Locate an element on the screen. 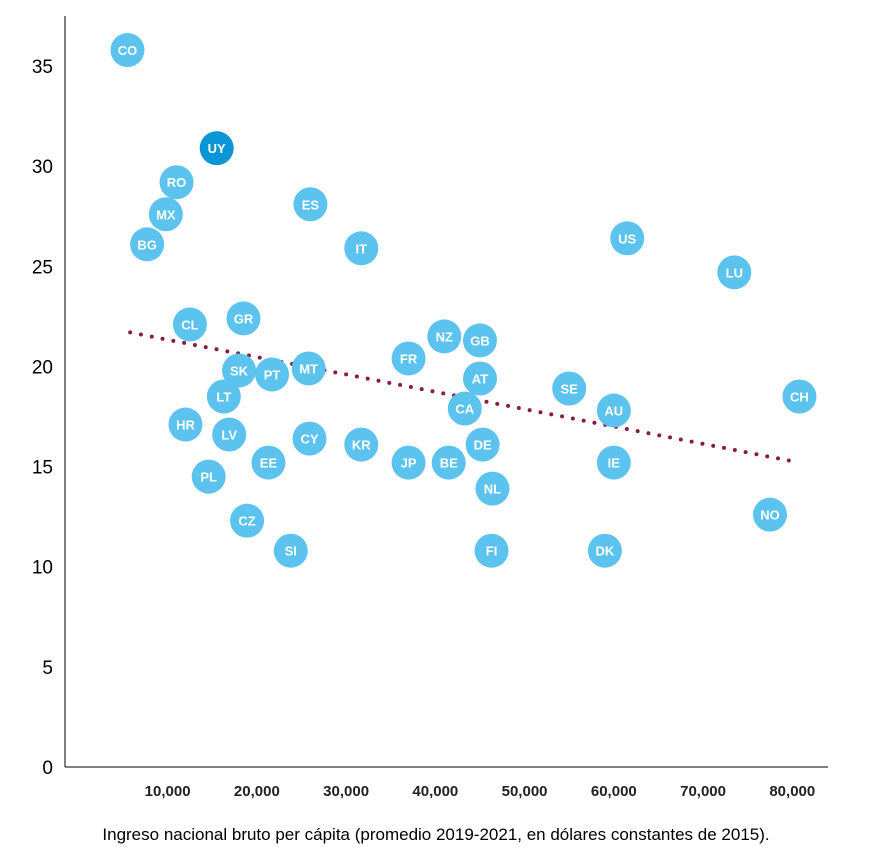 The width and height of the screenshot is (869, 847). point-pl: PL is located at coordinates (208, 476).